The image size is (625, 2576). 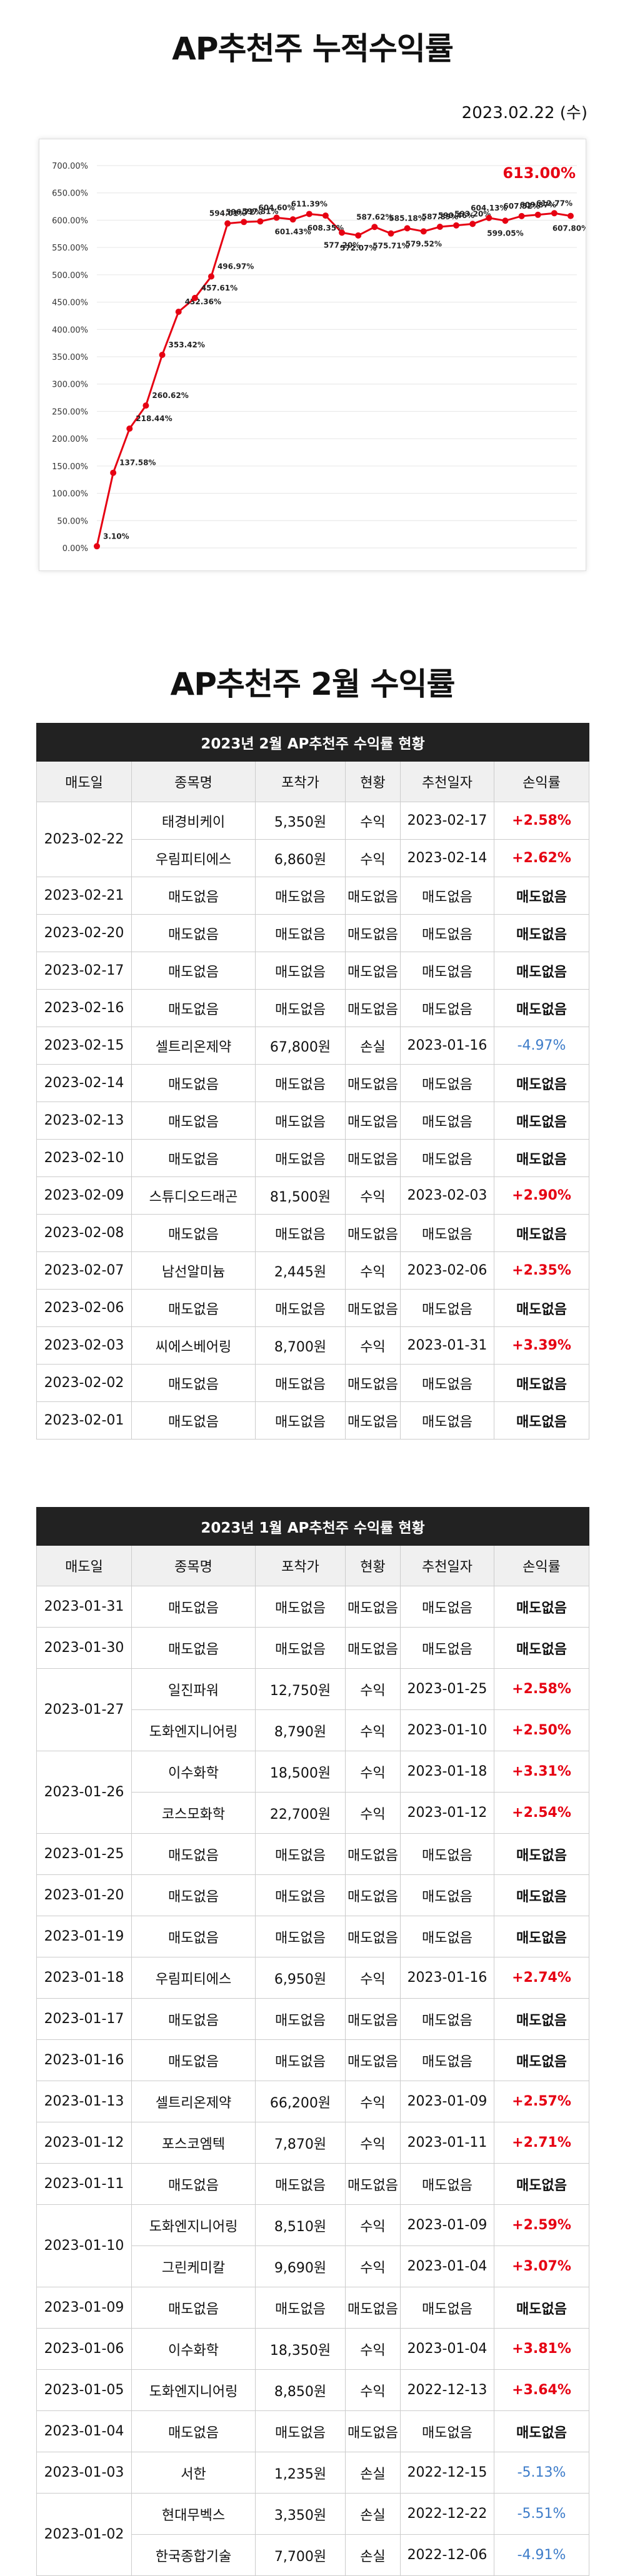 What do you see at coordinates (193, 1046) in the screenshot?
I see `stock-name: 셀트리온제약` at bounding box center [193, 1046].